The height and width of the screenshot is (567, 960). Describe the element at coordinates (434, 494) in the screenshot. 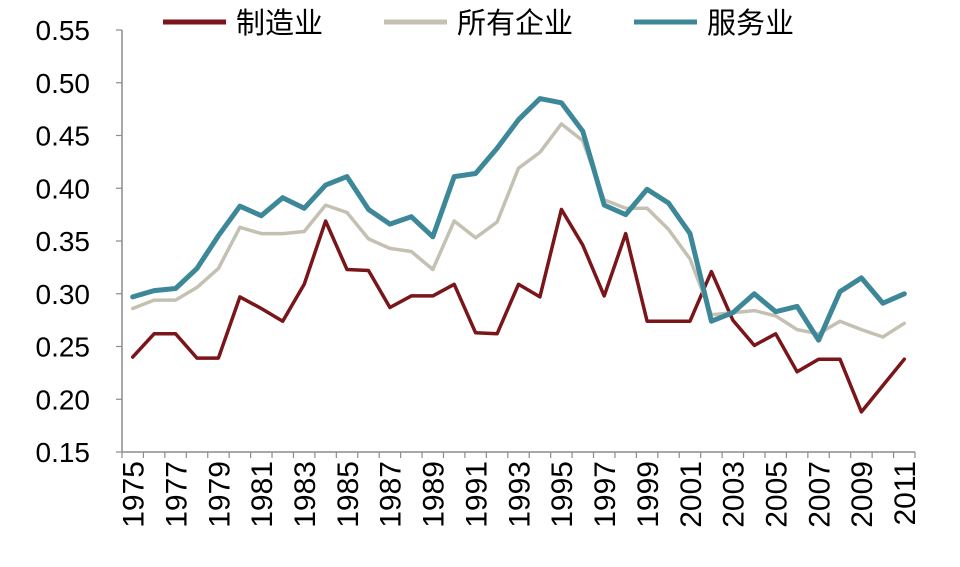

I see `x-tick-label: 1989` at that location.